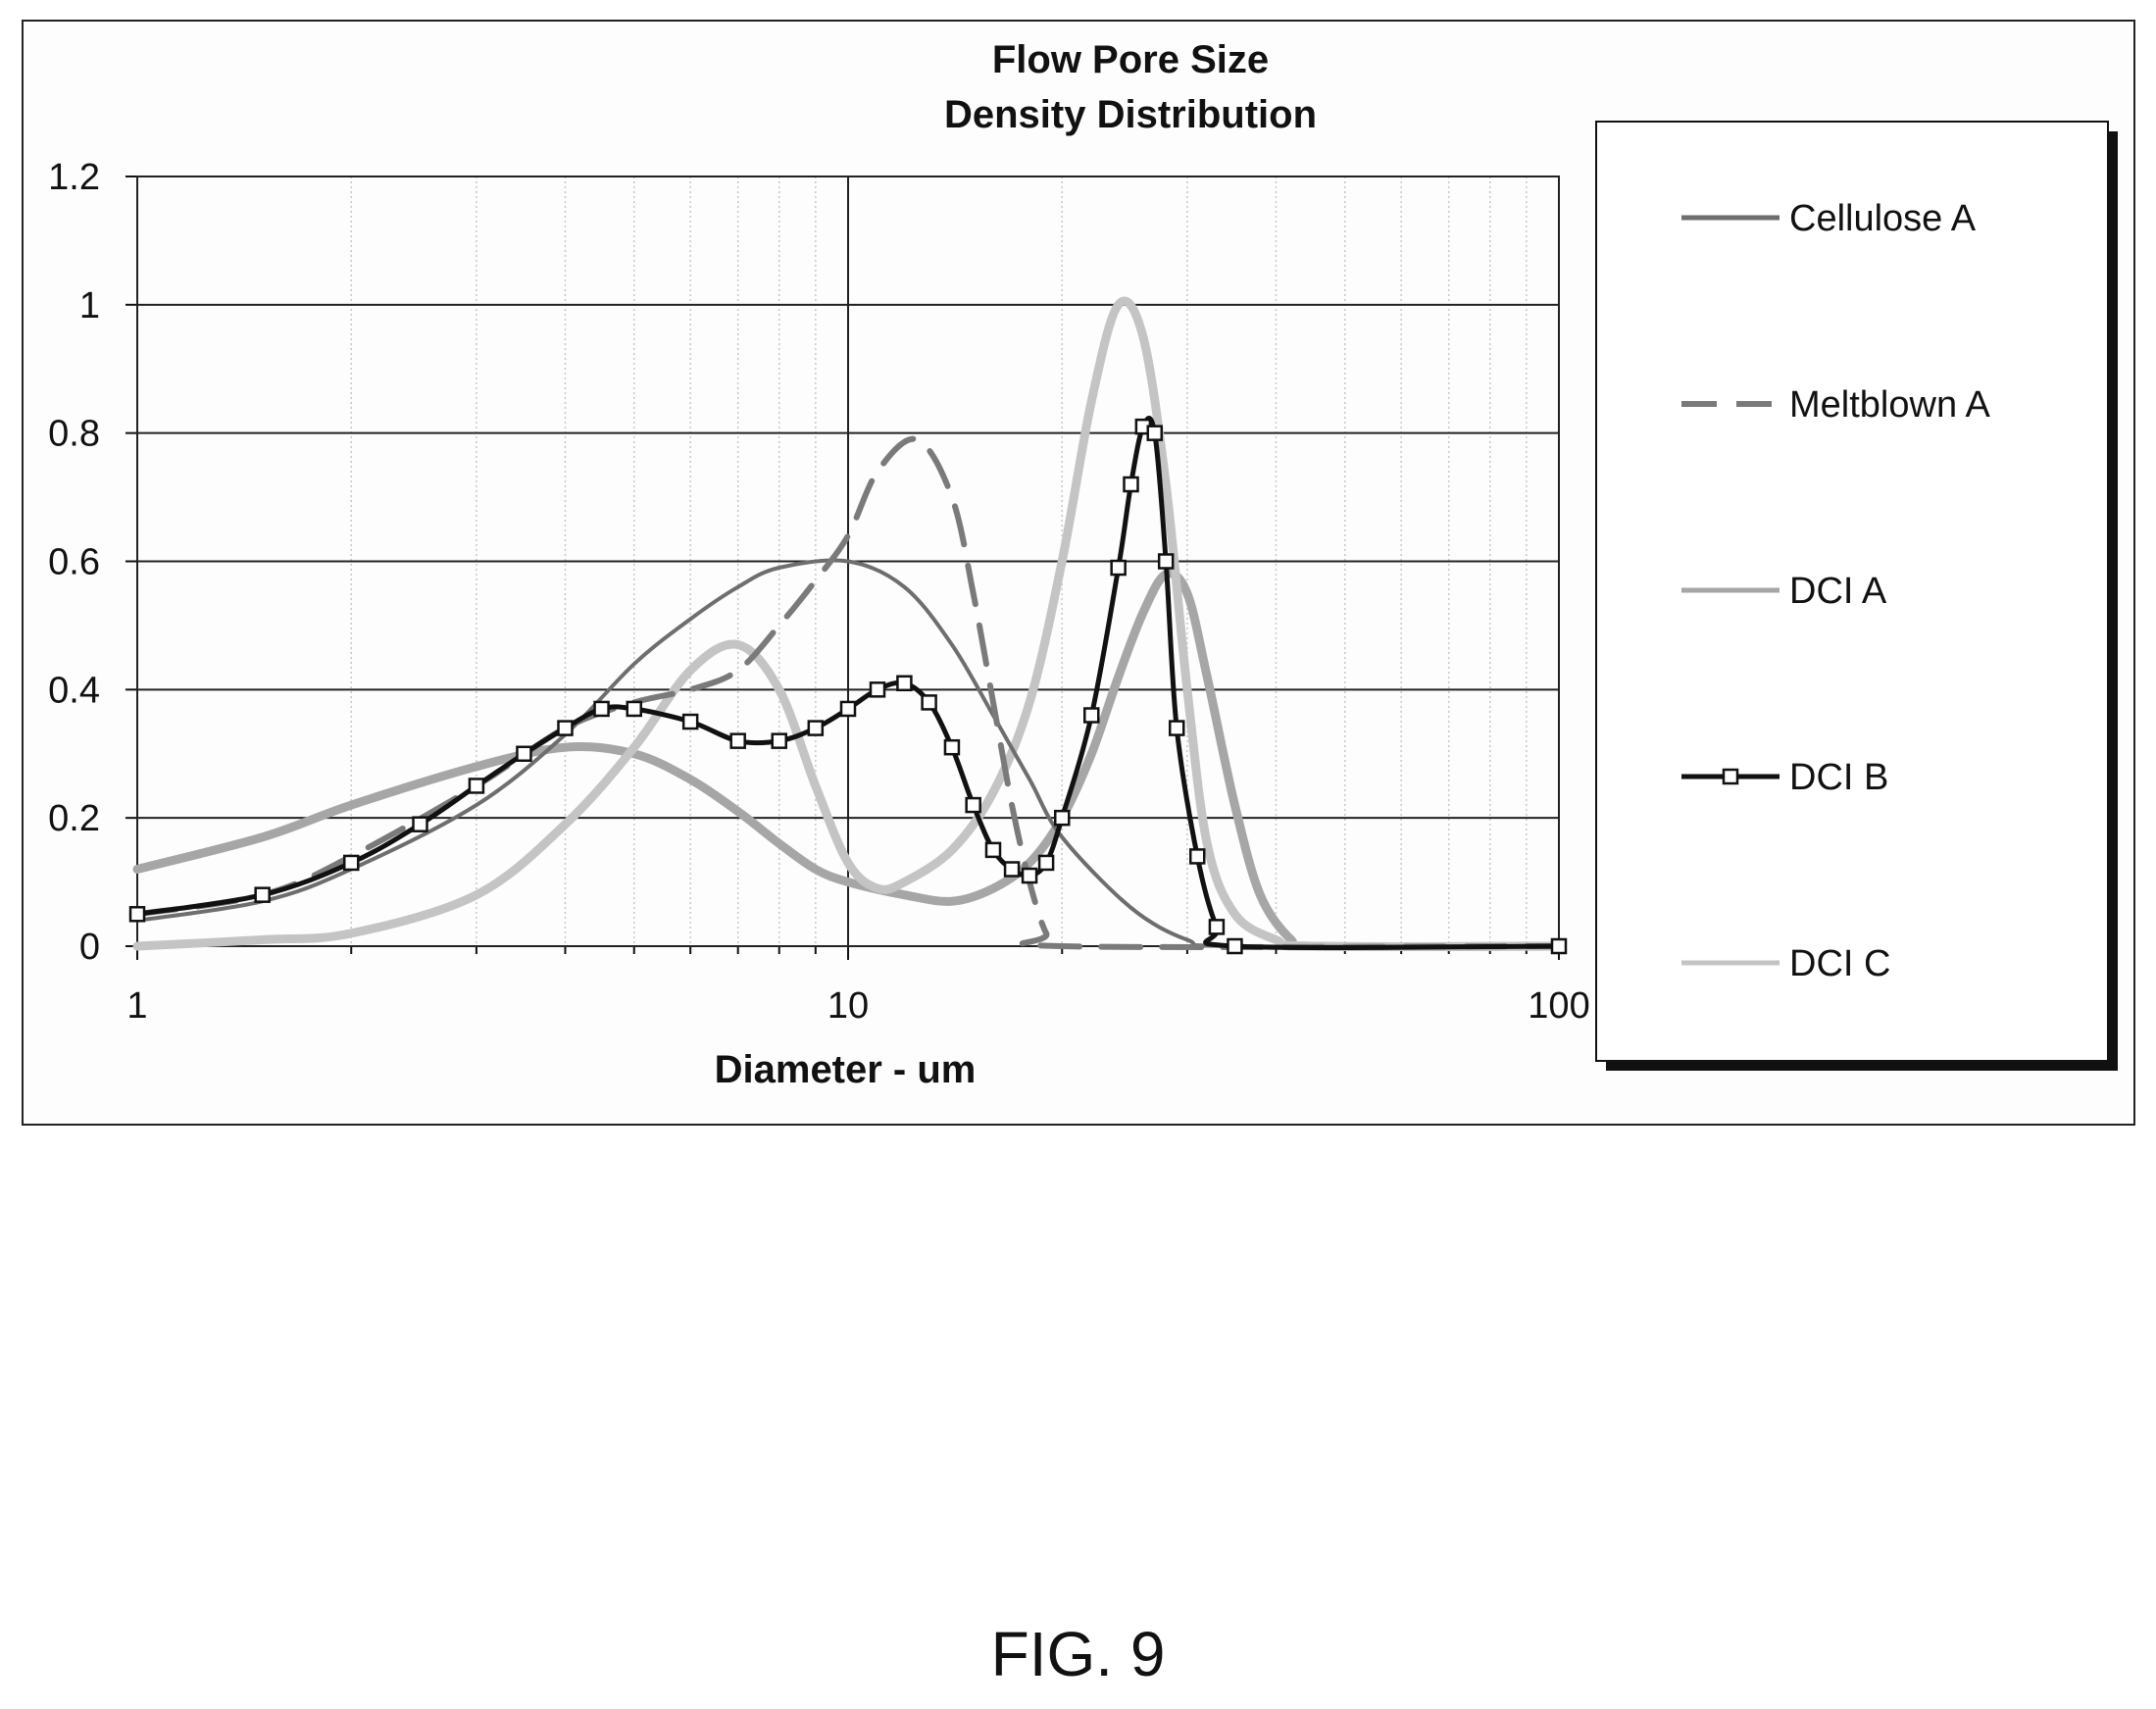  What do you see at coordinates (848, 1006) in the screenshot?
I see `x-tick-label: 10` at bounding box center [848, 1006].